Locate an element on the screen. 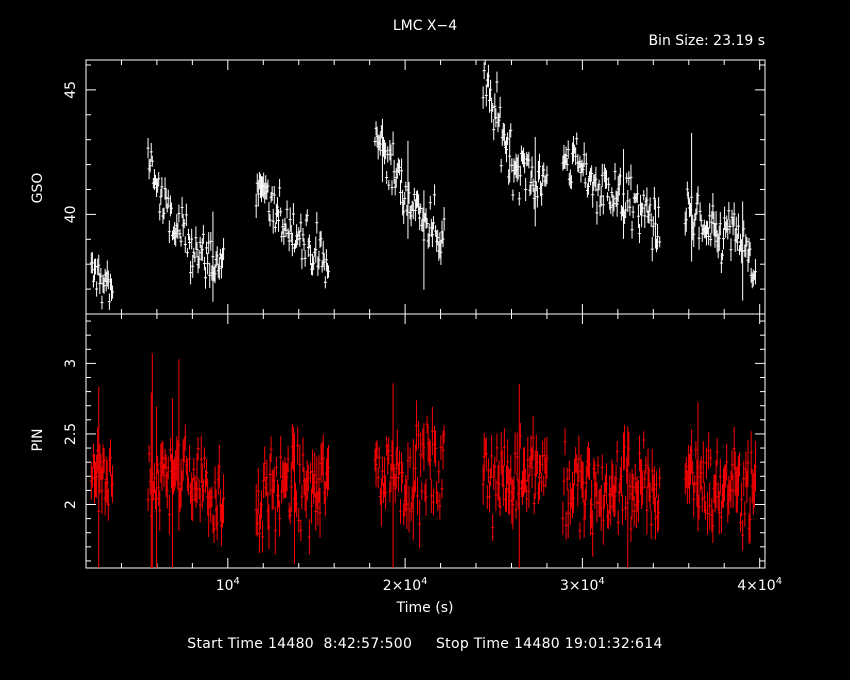 Image resolution: width=850 pixels, height=680 pixels. x-axis-label: Time (s) is located at coordinates (425, 608).